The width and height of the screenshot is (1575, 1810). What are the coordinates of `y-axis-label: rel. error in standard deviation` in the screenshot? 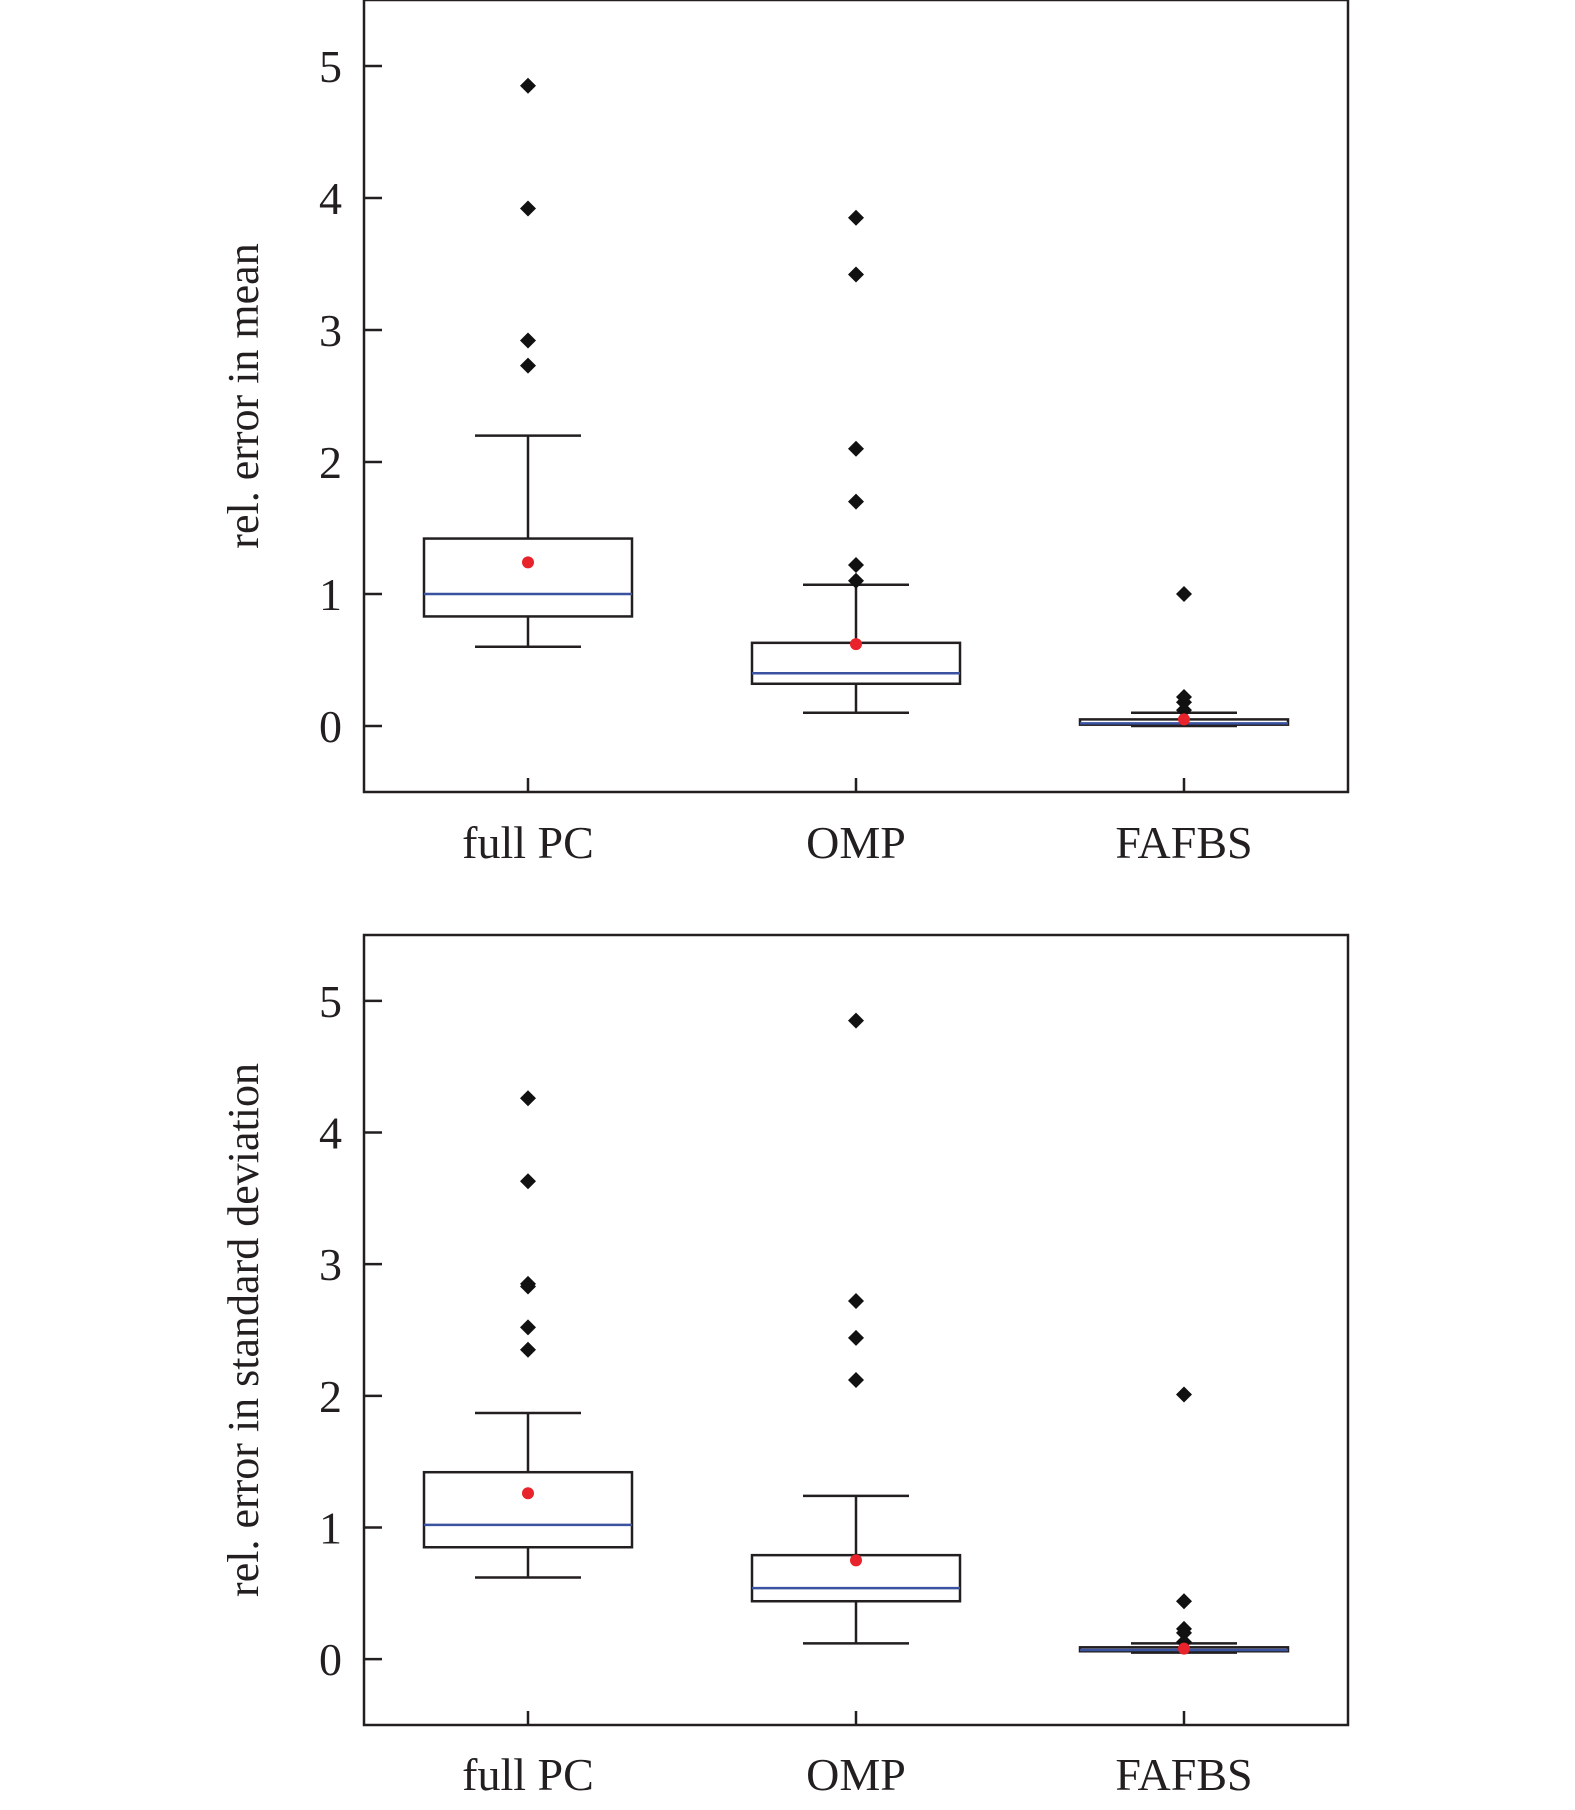 It's located at (243, 1330).